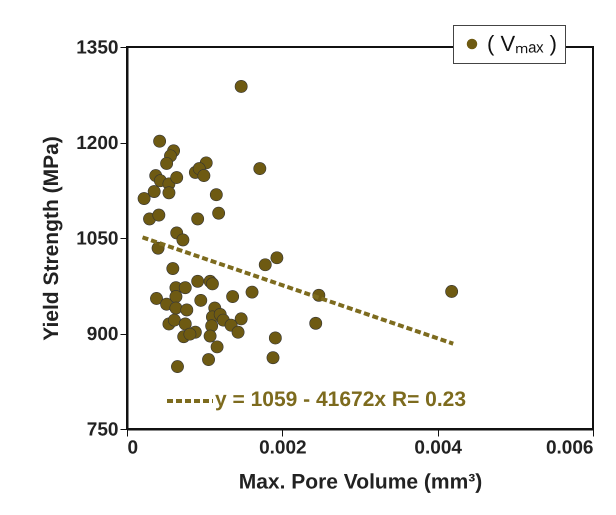 The height and width of the screenshot is (515, 616). I want to click on x-tick-label: 0.004, so click(438, 448).